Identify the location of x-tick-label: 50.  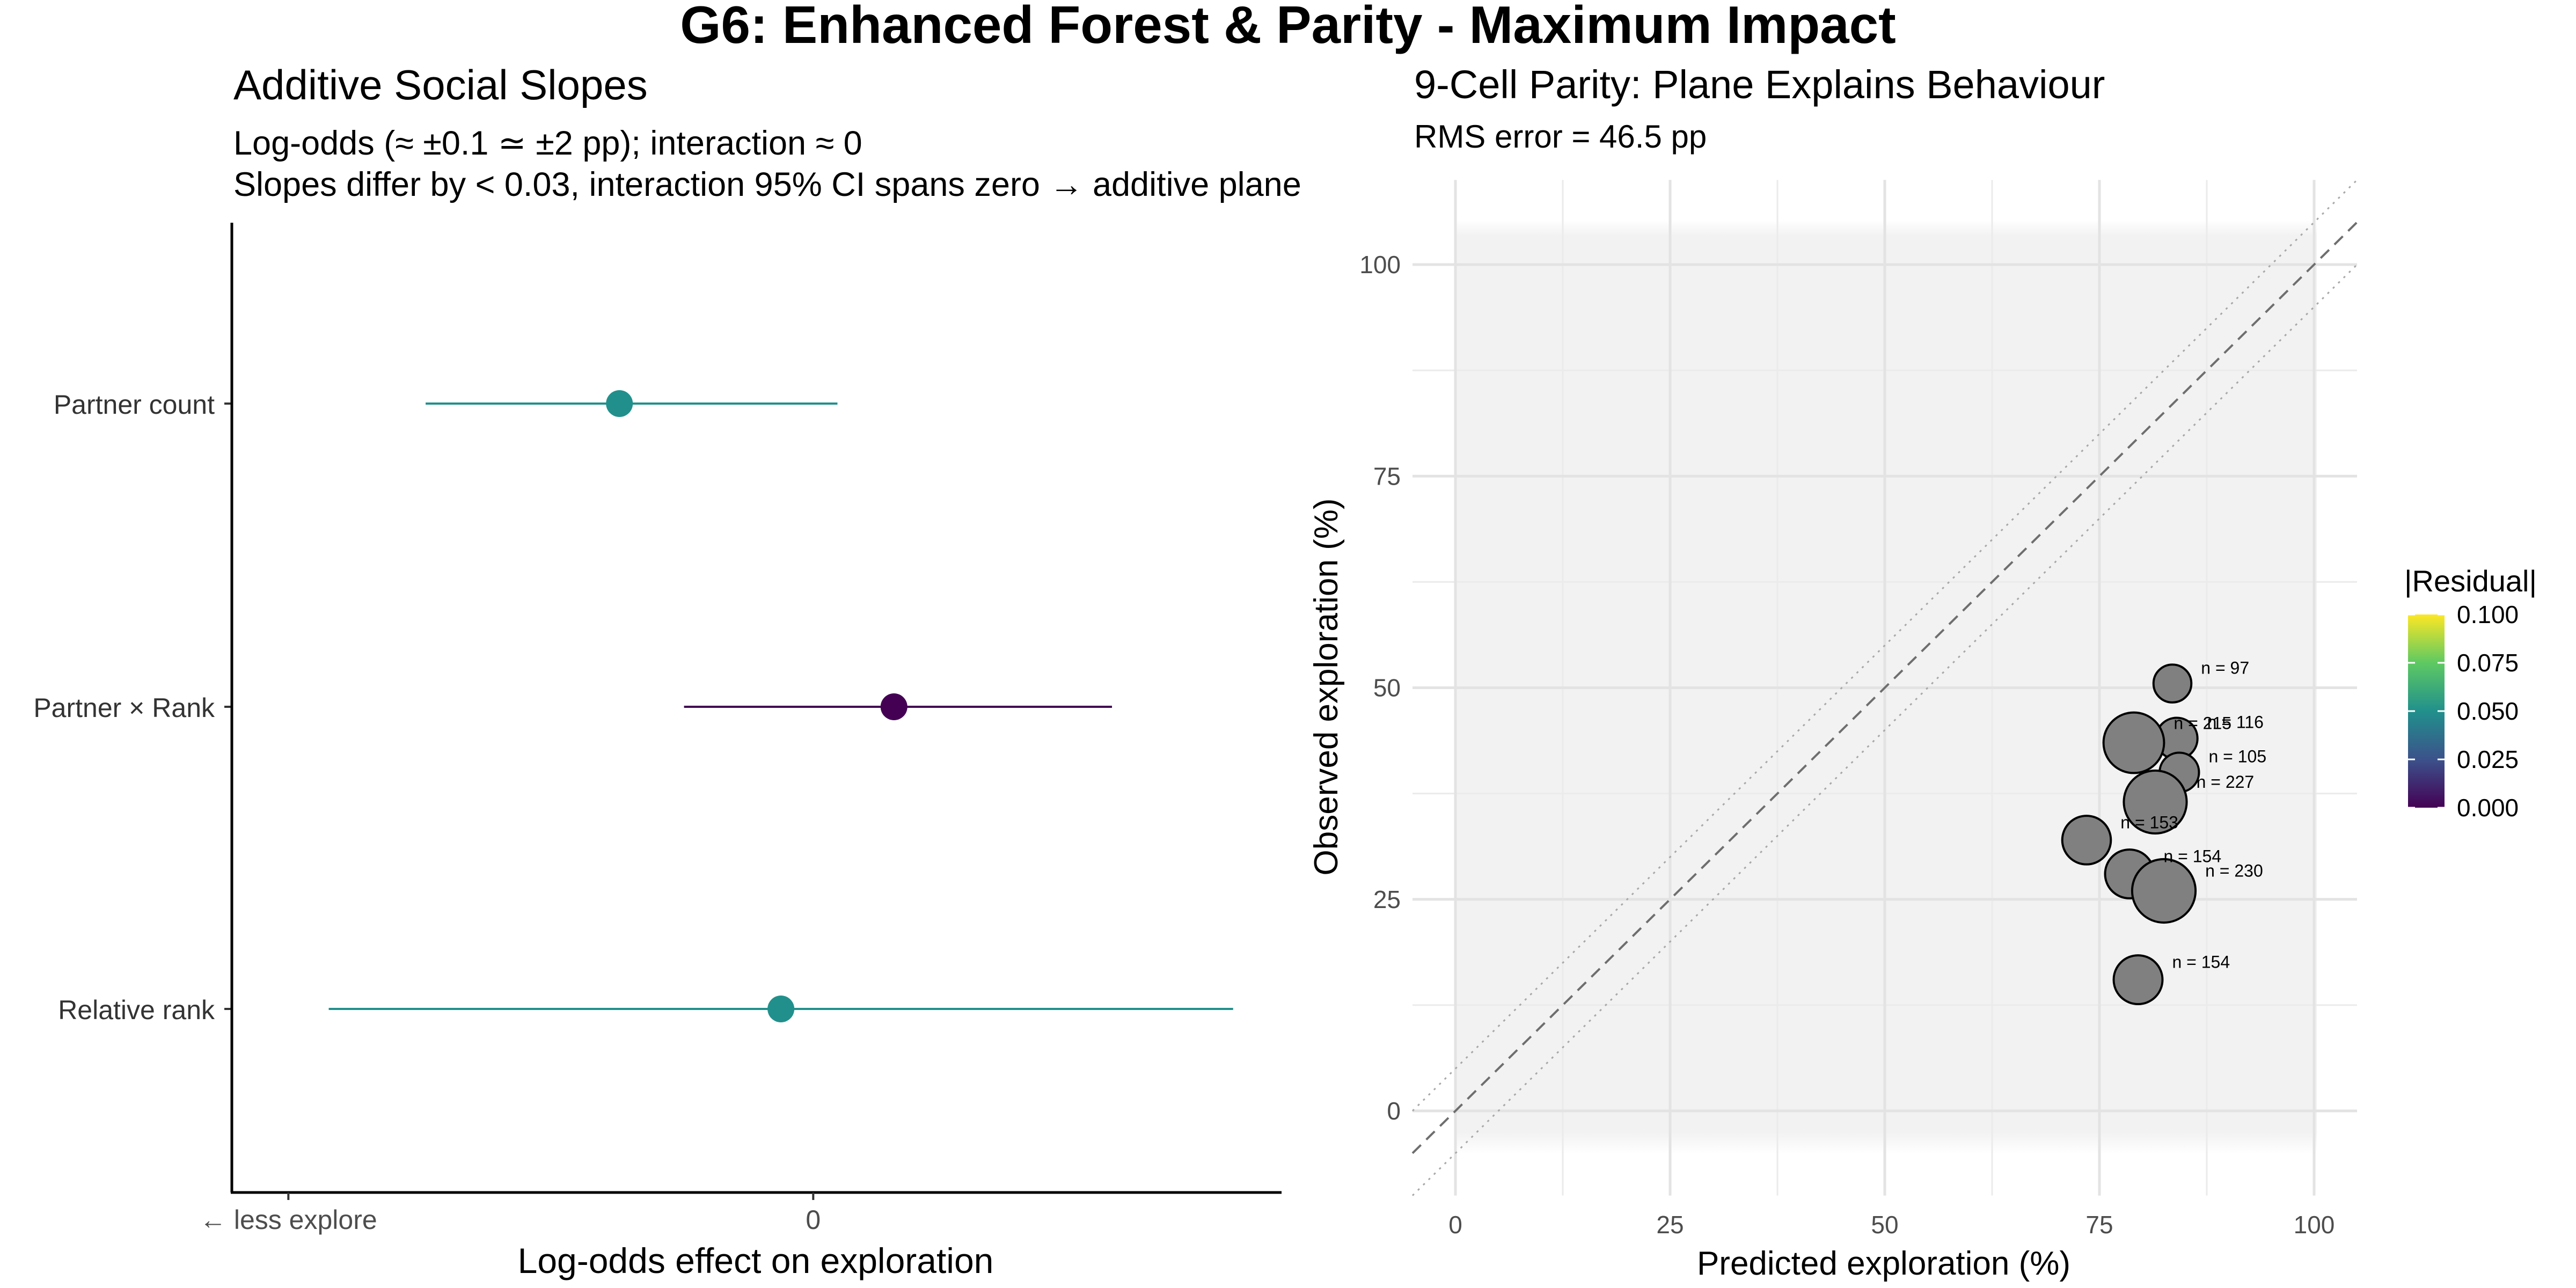
(1884, 1225).